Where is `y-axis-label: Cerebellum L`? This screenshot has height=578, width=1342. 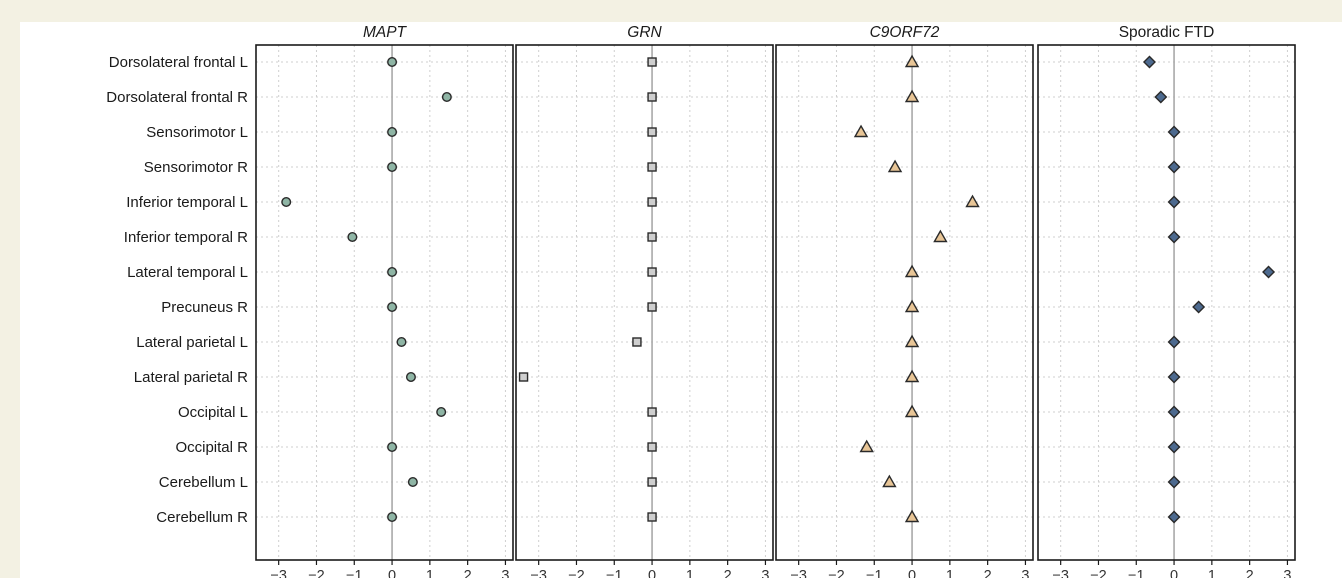
y-axis-label: Cerebellum L is located at coordinates (203, 482).